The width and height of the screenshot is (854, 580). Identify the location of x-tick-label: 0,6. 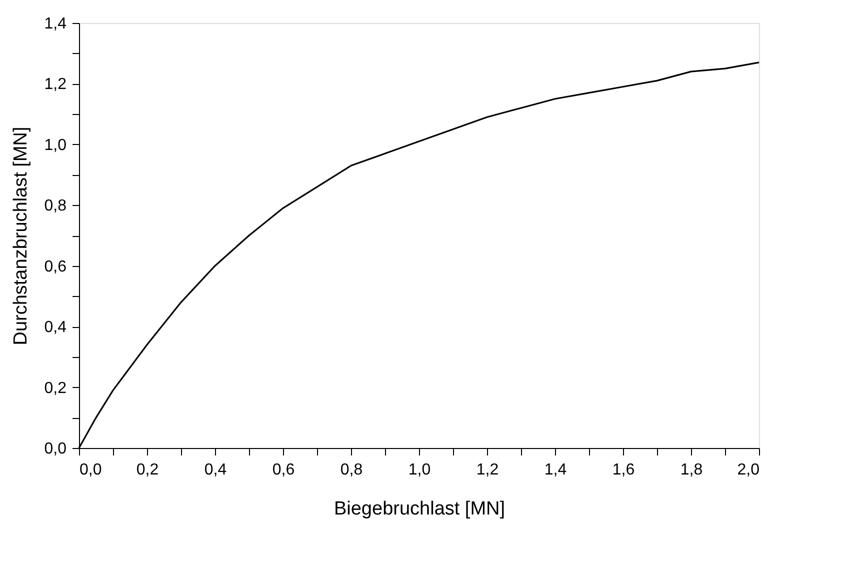
(283, 470).